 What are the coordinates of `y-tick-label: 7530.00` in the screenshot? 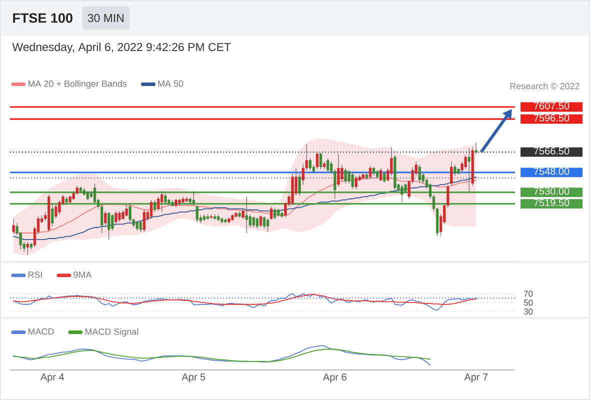 It's located at (552, 191).